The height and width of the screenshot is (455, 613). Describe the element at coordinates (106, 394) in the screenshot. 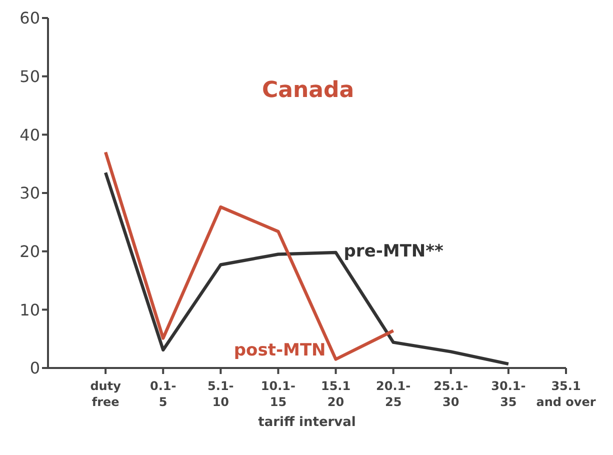

I see `x-tick-label: duty free` at that location.